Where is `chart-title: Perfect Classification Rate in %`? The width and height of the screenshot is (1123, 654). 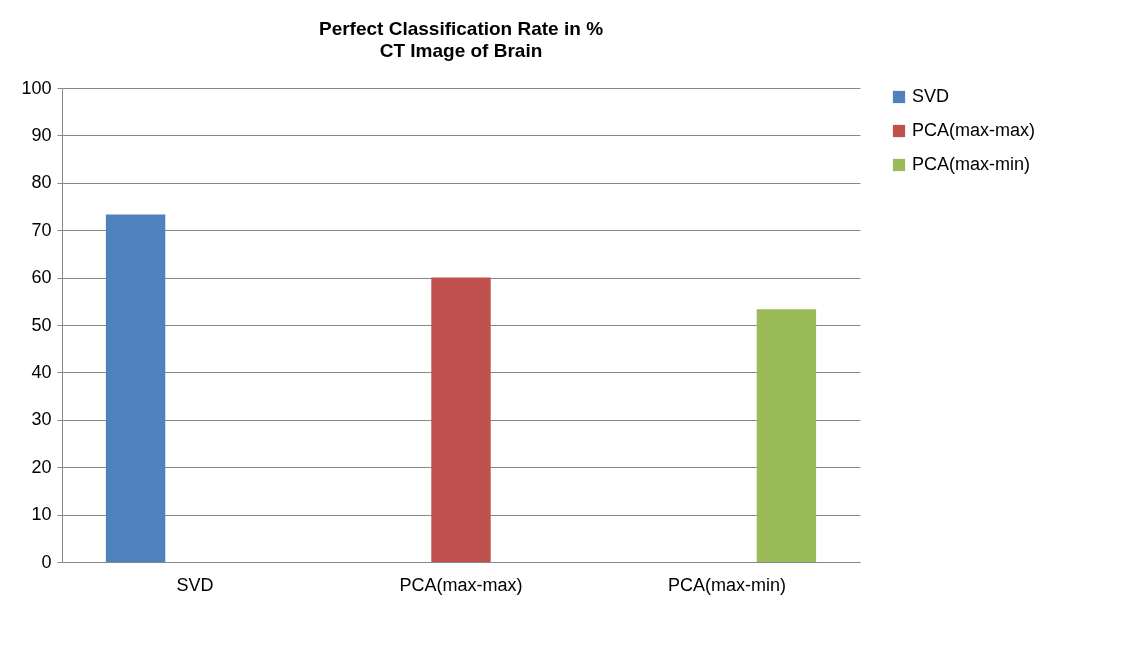
chart-title: Perfect Classification Rate in % is located at coordinates (461, 28).